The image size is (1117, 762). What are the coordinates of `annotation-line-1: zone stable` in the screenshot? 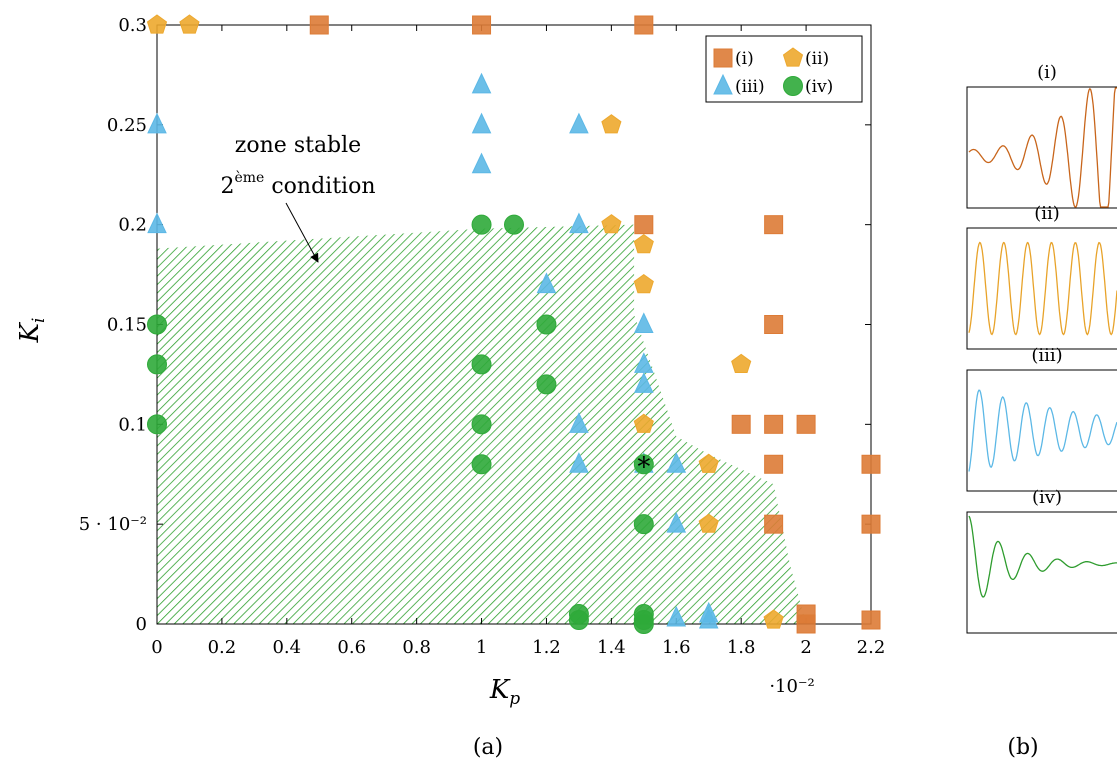 It's located at (298, 145).